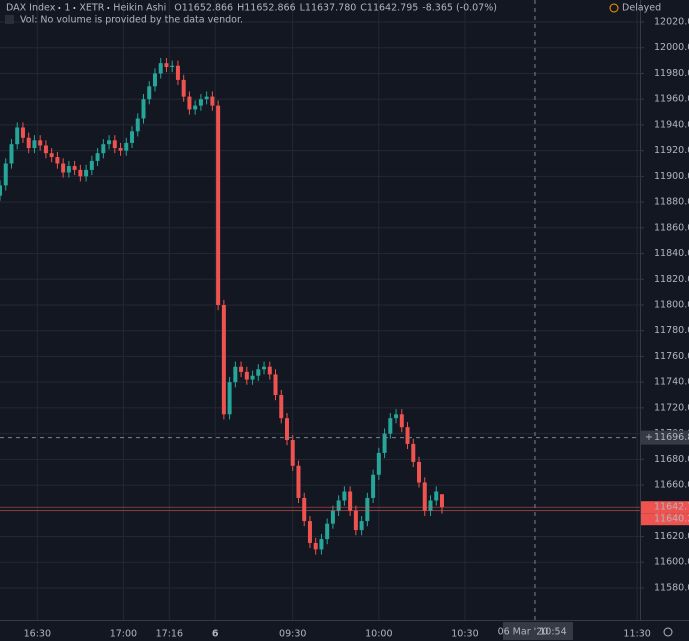 The height and width of the screenshot is (641, 689). Describe the element at coordinates (37, 634) in the screenshot. I see `x-tick-label: 16:30` at that location.